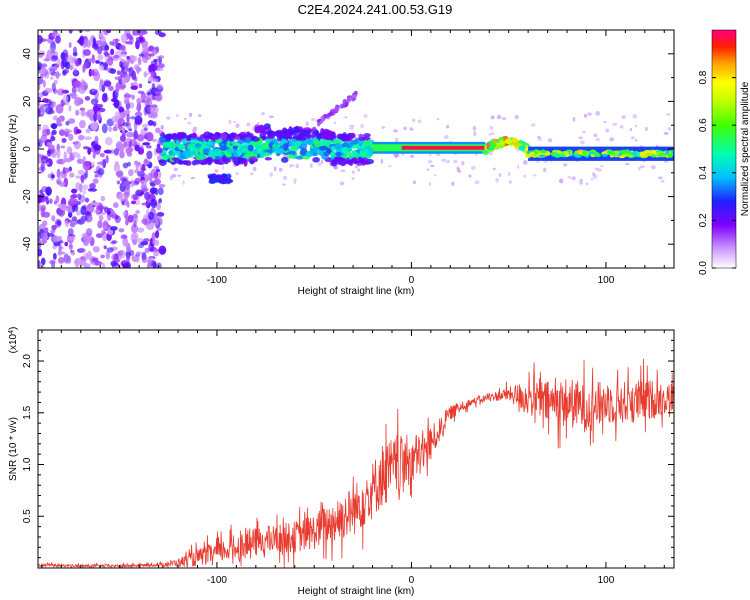 This screenshot has height=600, width=750. What do you see at coordinates (606, 580) in the screenshot?
I see `x-tick-label: 100` at bounding box center [606, 580].